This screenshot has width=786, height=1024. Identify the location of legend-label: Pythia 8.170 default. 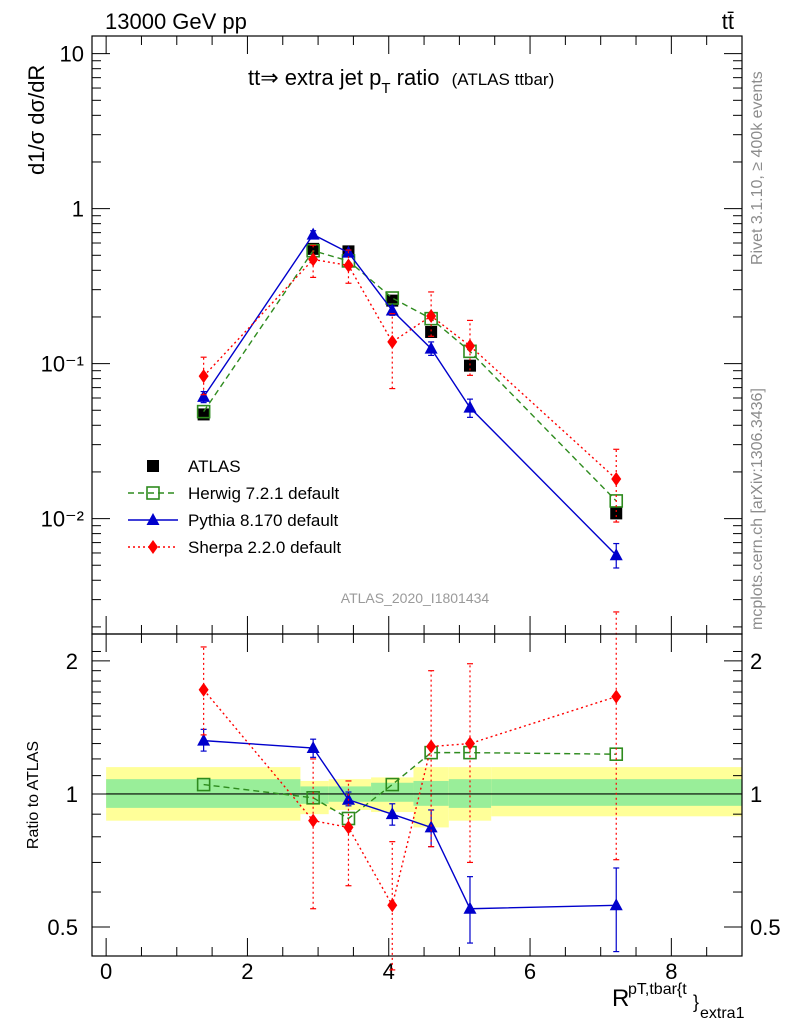
(263, 520).